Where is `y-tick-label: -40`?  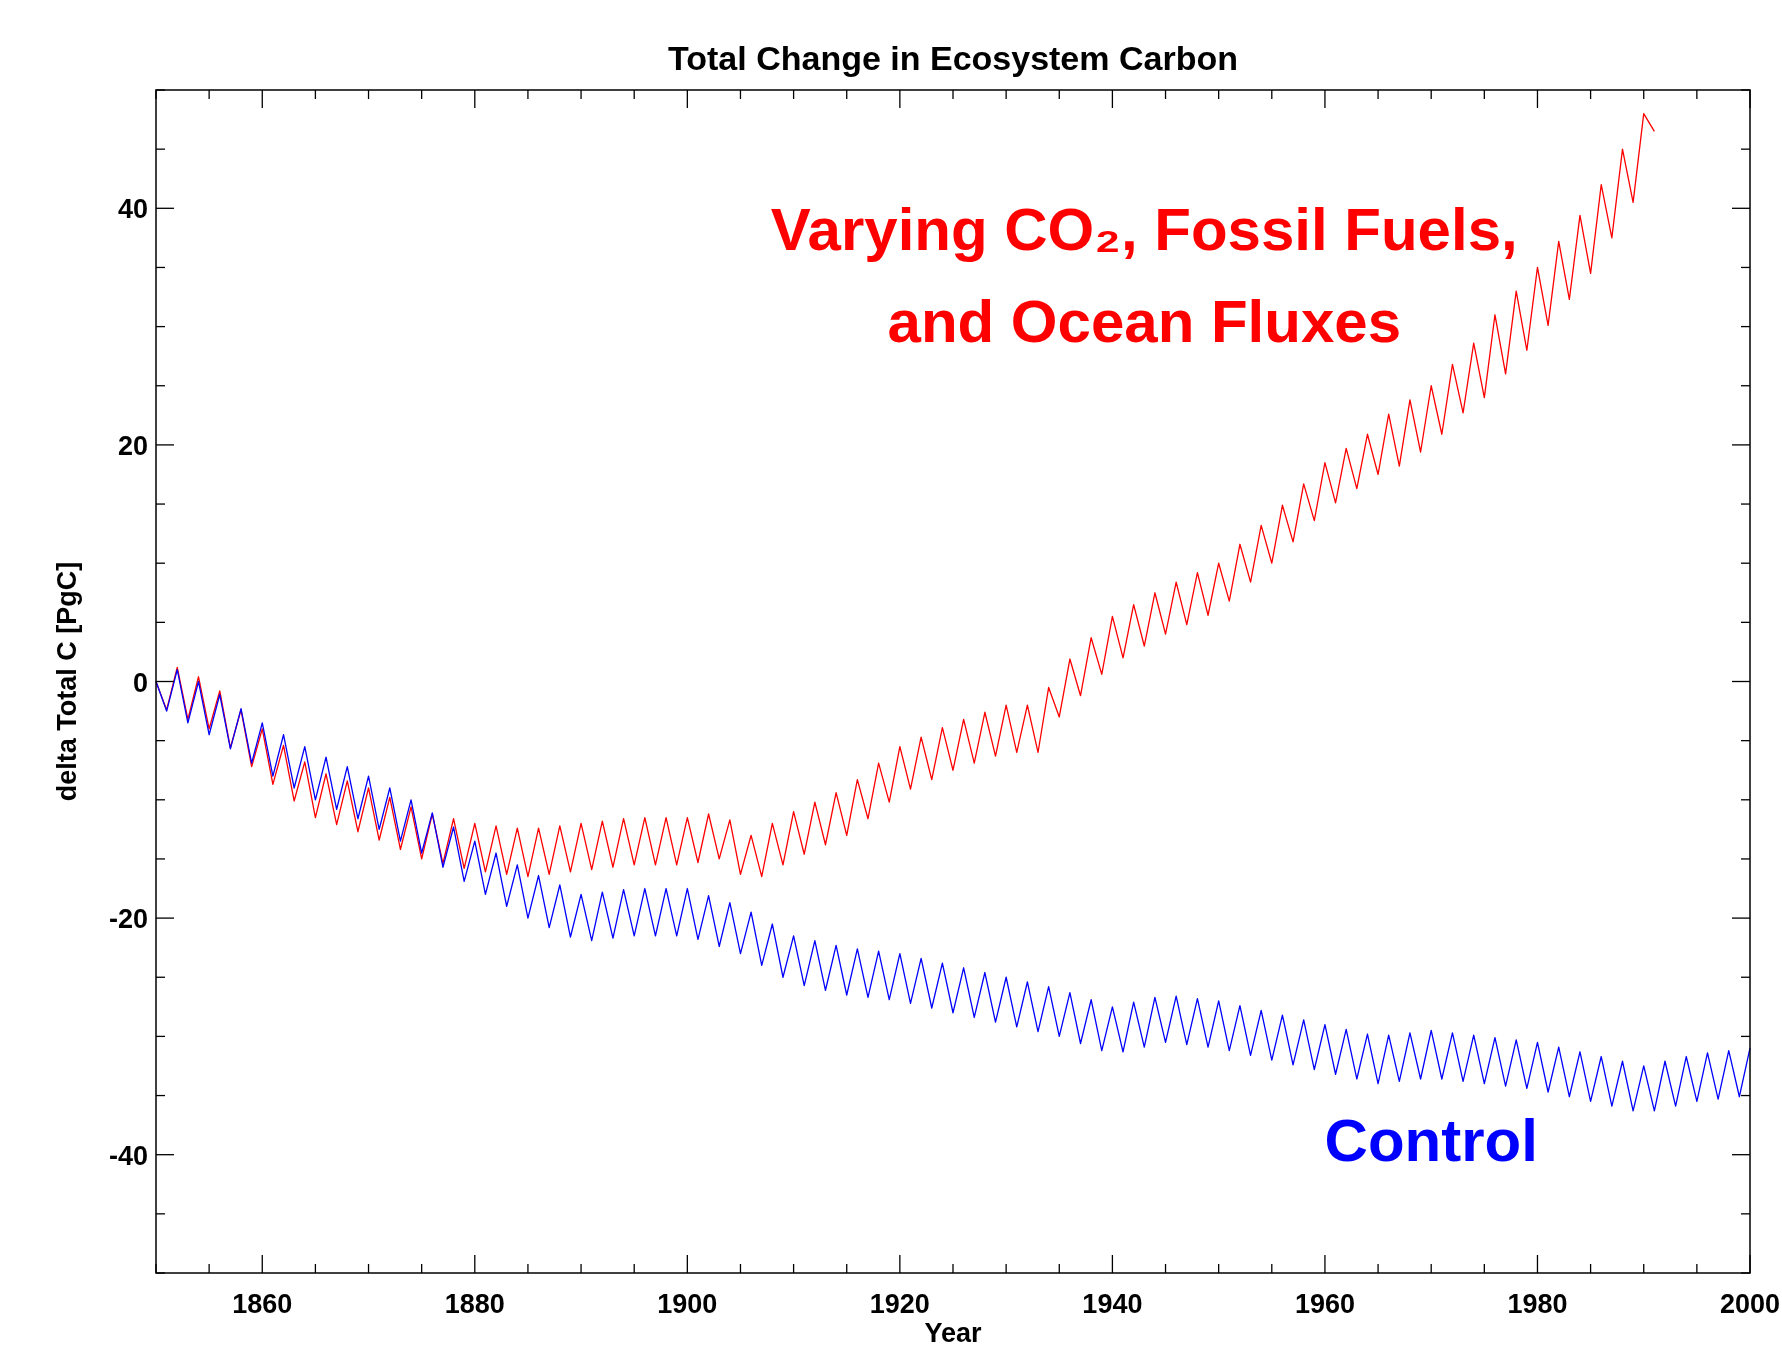 y-tick-label: -40 is located at coordinates (128, 1155).